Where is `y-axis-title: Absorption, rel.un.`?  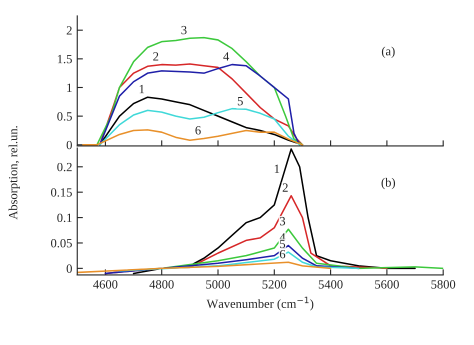
y-axis-title: Absorption, rel.un. is located at coordinates (14, 173).